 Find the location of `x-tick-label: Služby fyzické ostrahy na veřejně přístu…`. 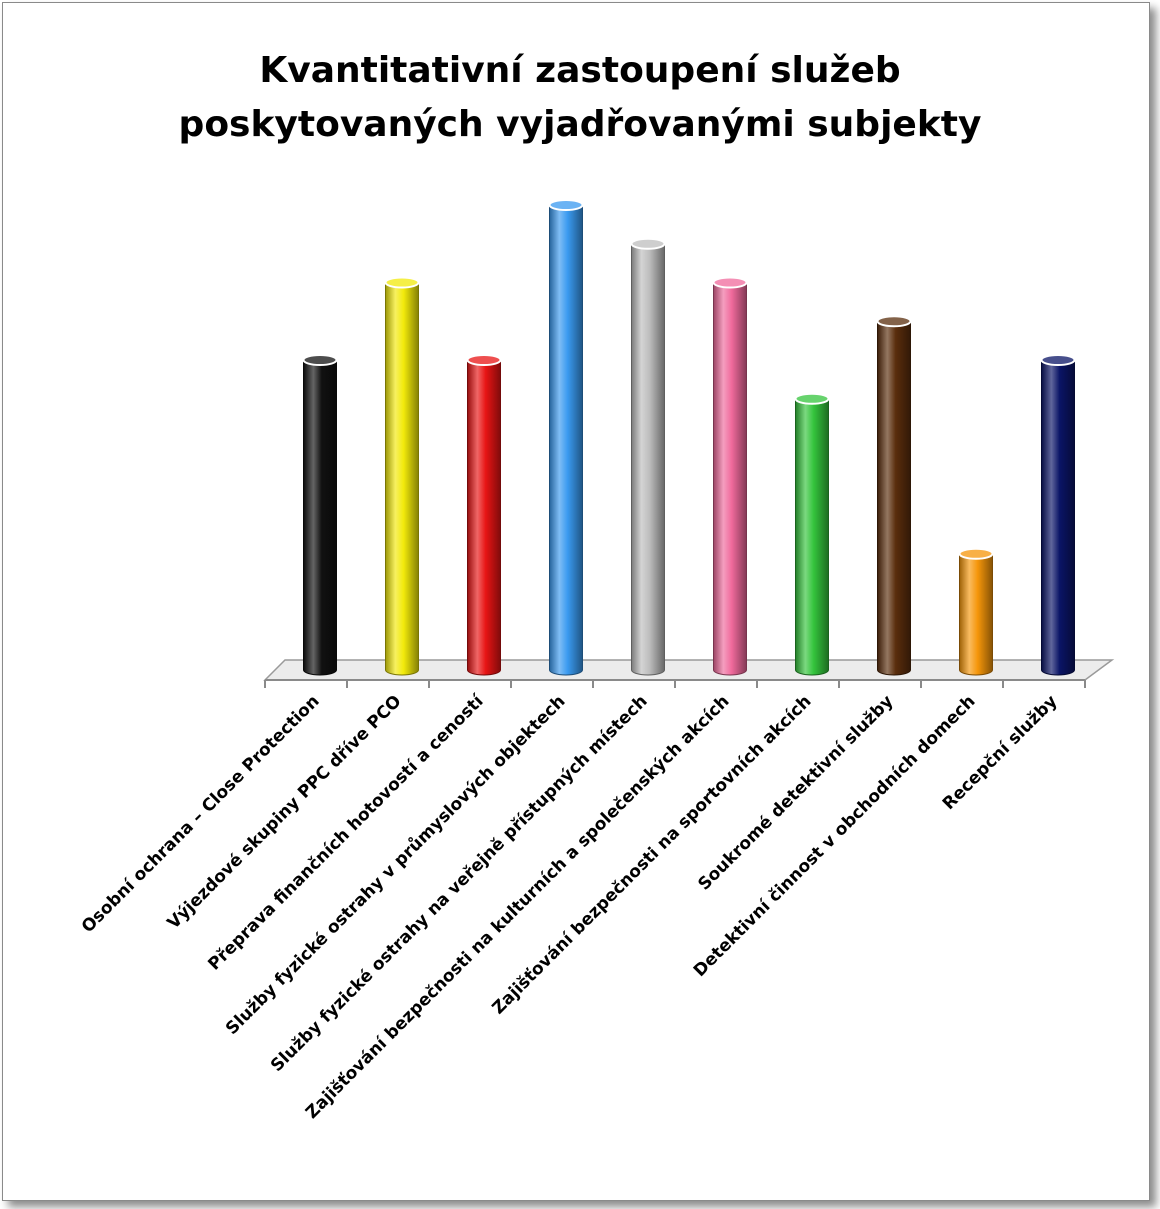

x-tick-label: Služby fyzické ostrahy na veřejně přístu… is located at coordinates (459, 883).